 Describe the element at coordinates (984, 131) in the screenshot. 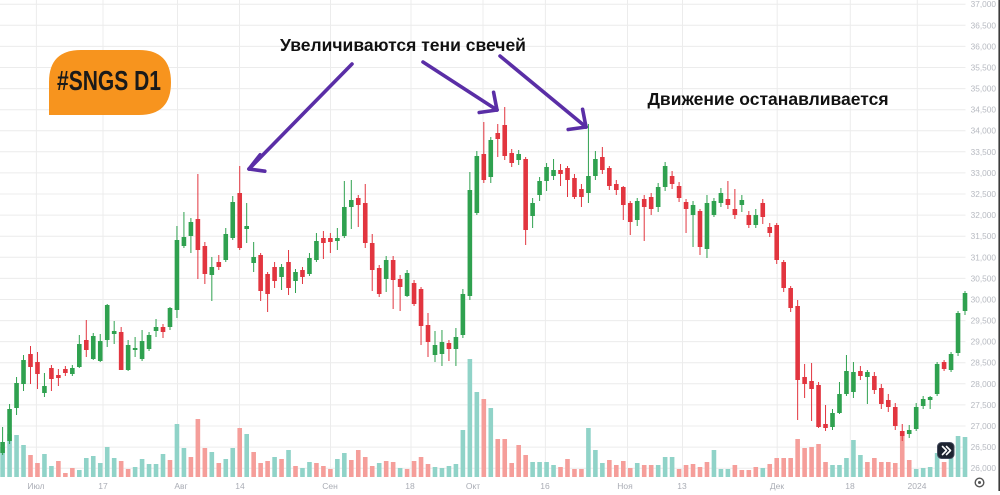

I see `svg-text: 34,000` at that location.